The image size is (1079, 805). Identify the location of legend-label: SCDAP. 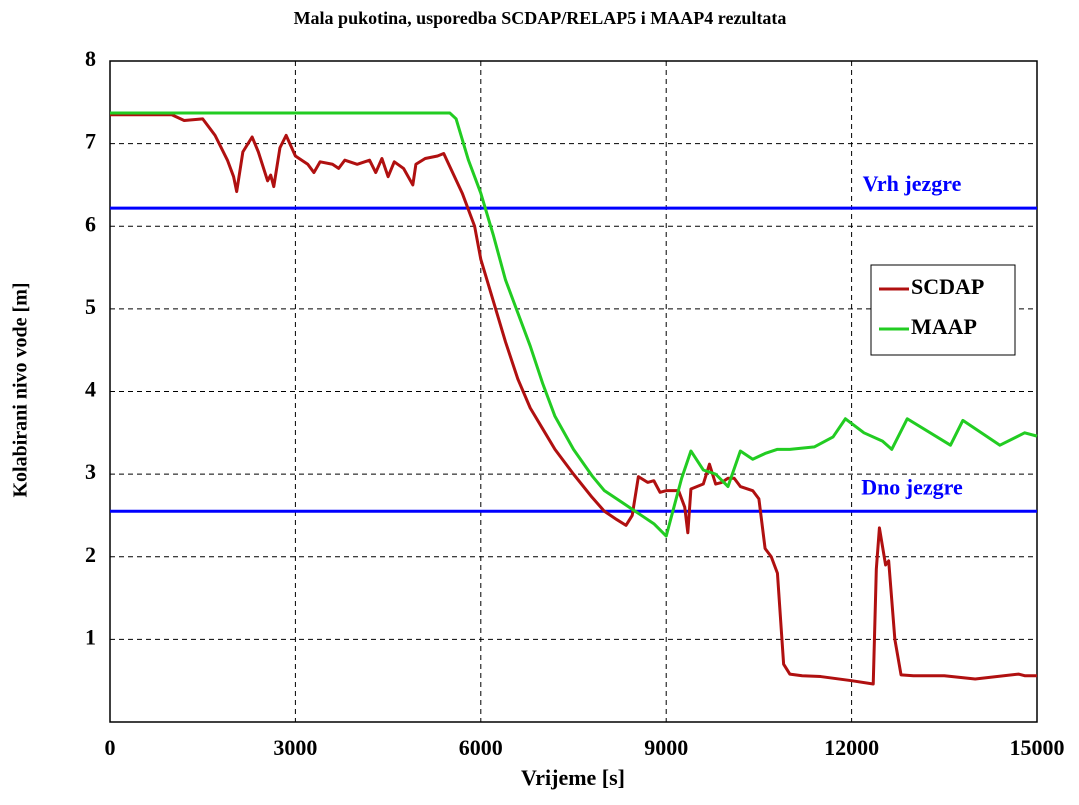
(947, 286).